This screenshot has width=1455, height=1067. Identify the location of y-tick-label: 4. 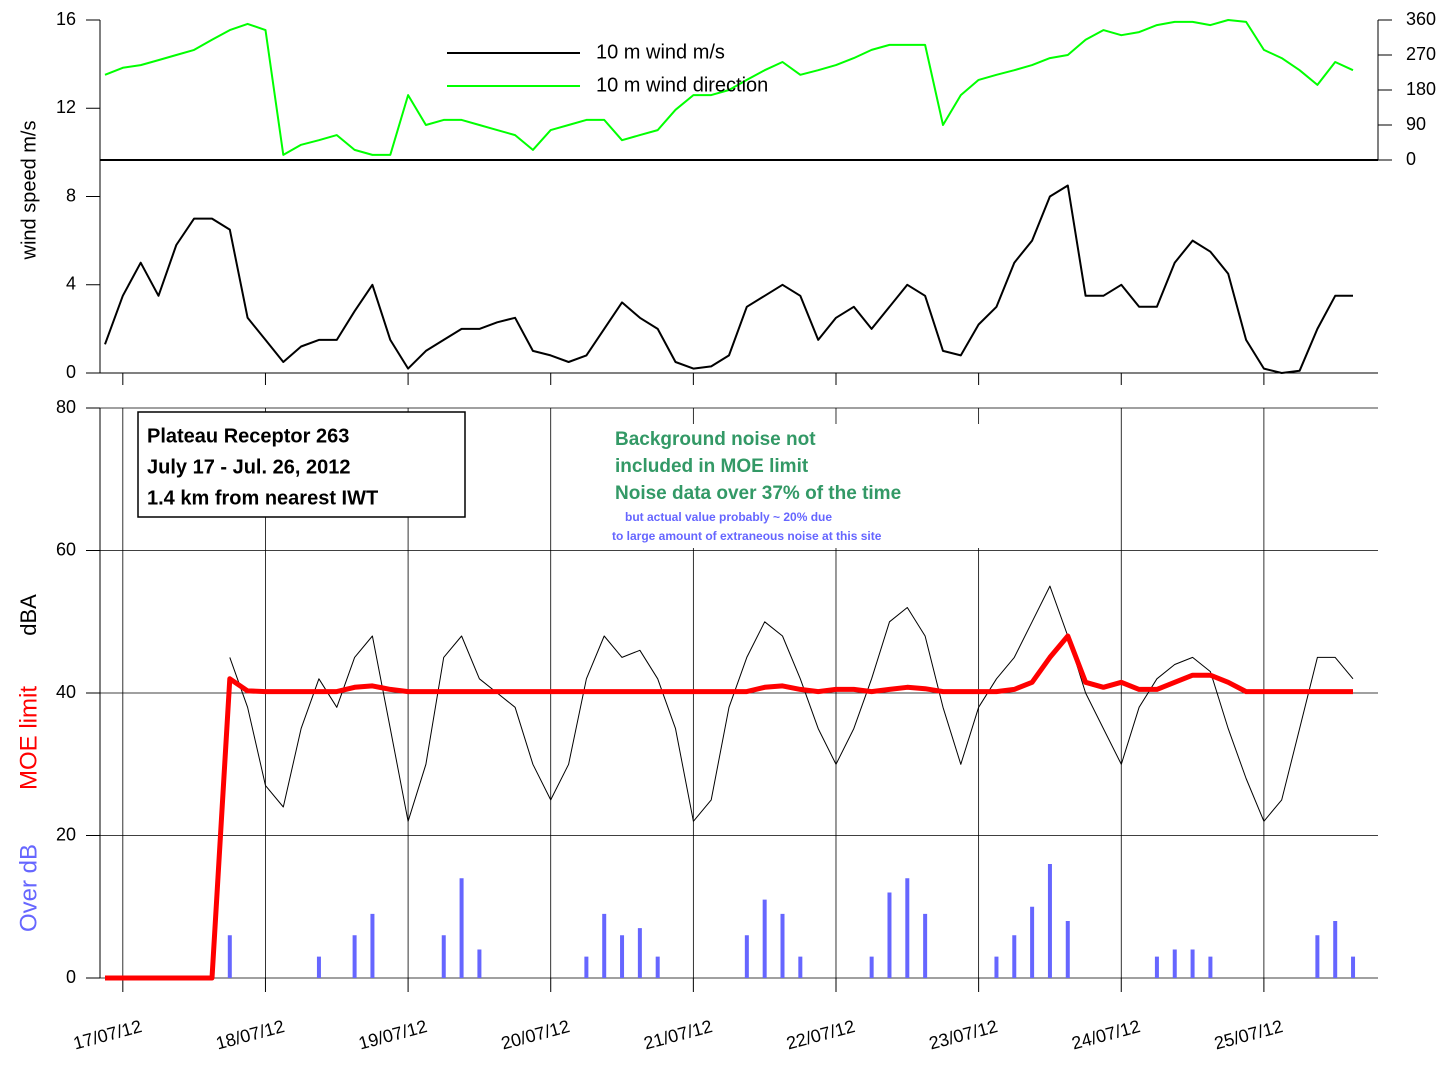
(71, 284).